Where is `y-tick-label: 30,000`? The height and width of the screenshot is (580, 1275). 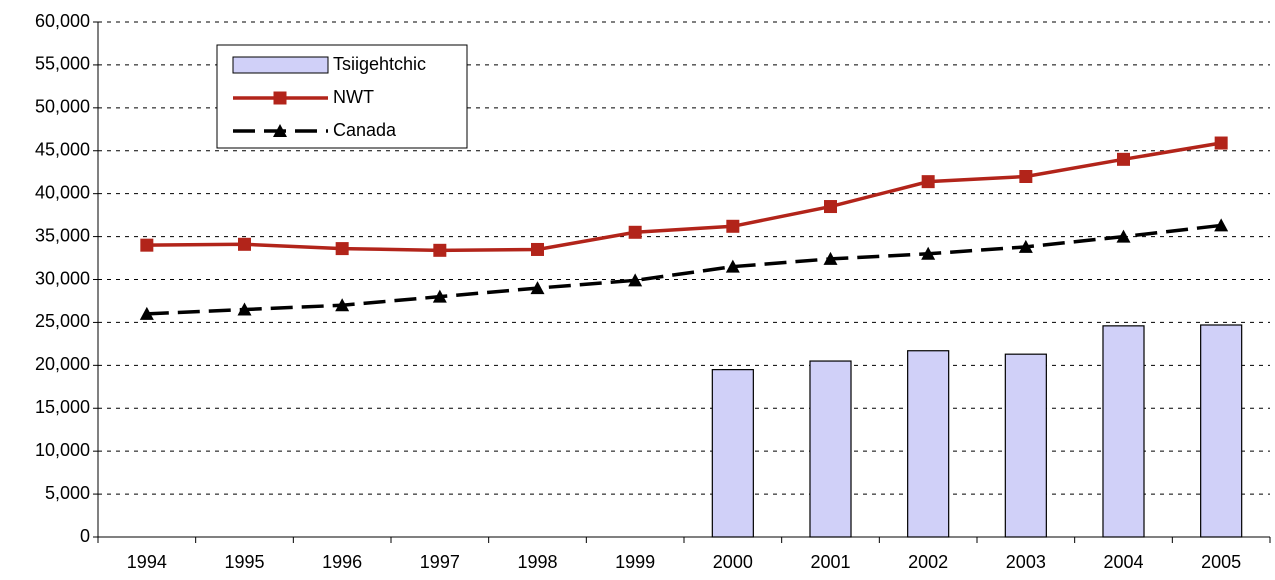 y-tick-label: 30,000 is located at coordinates (62, 278).